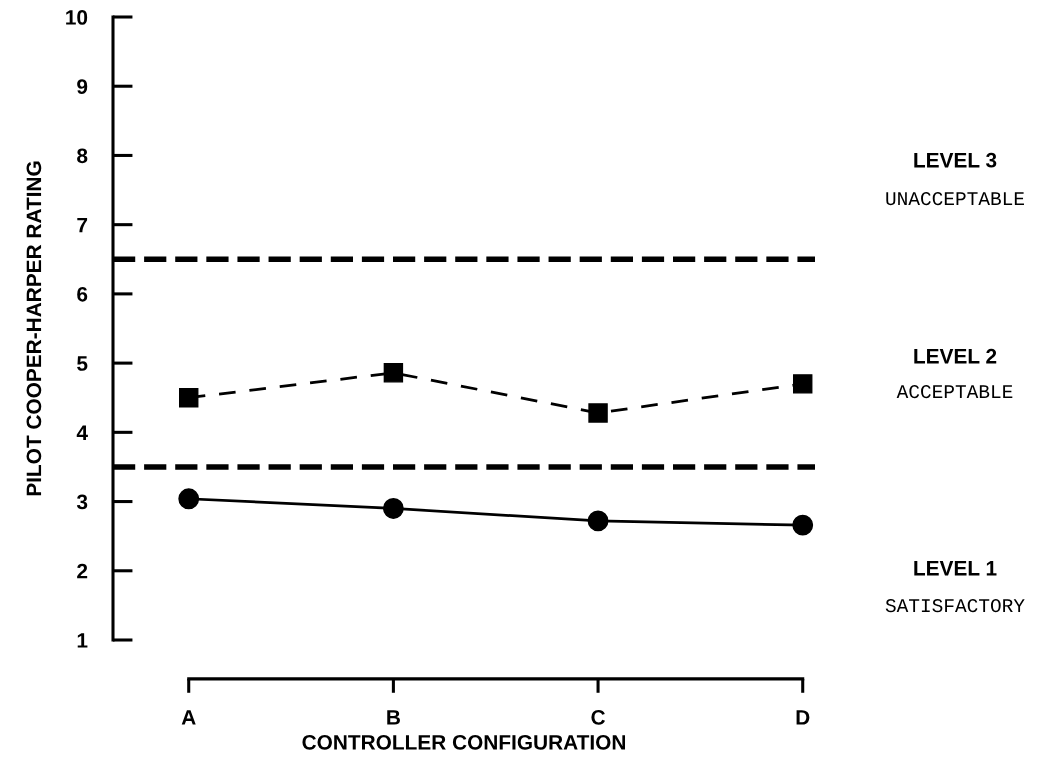  What do you see at coordinates (82, 294) in the screenshot?
I see `y-tick-label: 6` at bounding box center [82, 294].